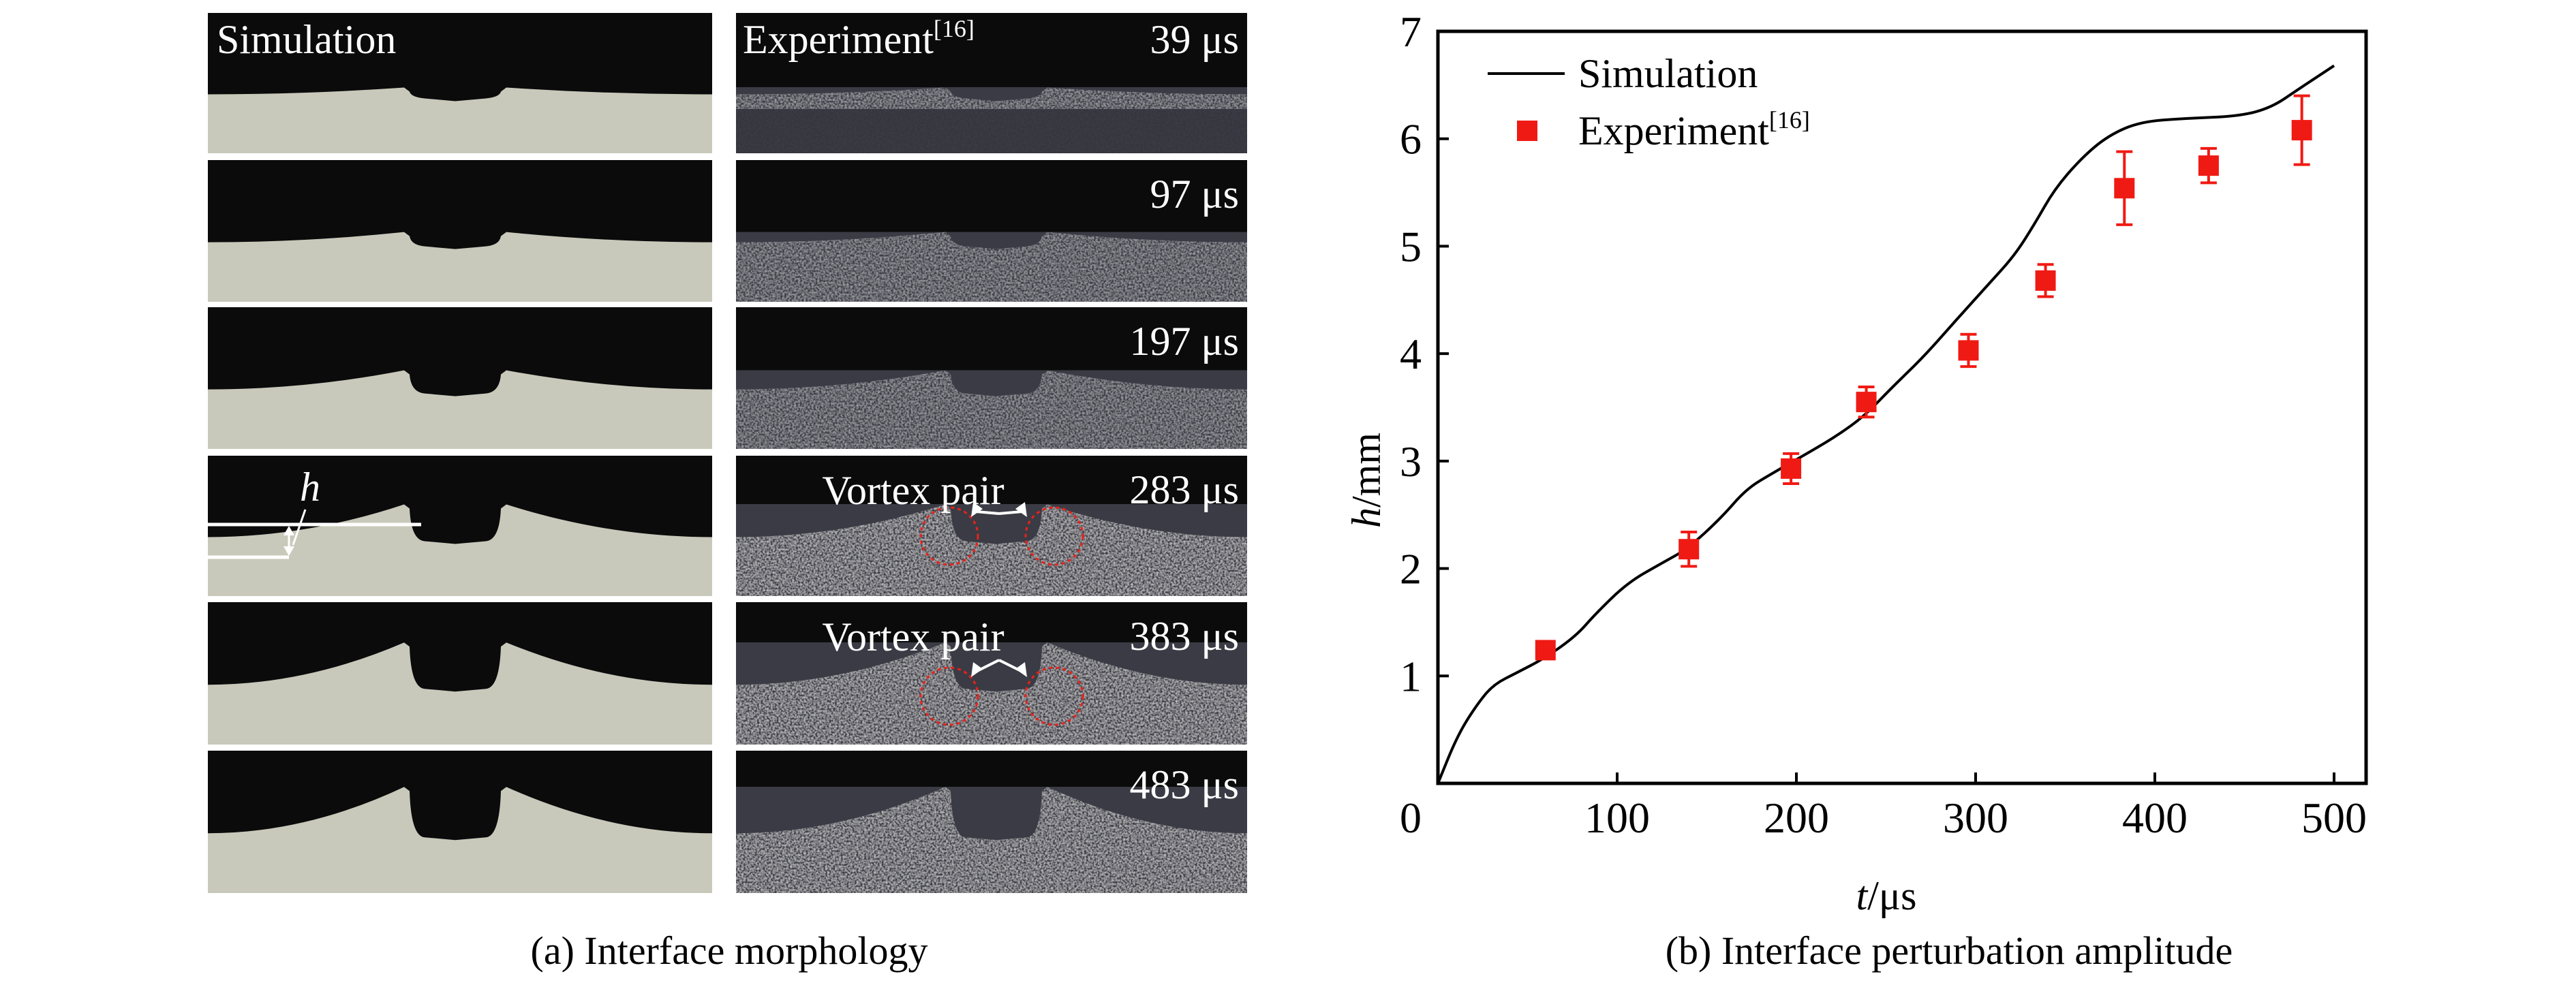 The width and height of the screenshot is (2576, 985). What do you see at coordinates (306, 39) in the screenshot?
I see `simulation-title: Simulation` at bounding box center [306, 39].